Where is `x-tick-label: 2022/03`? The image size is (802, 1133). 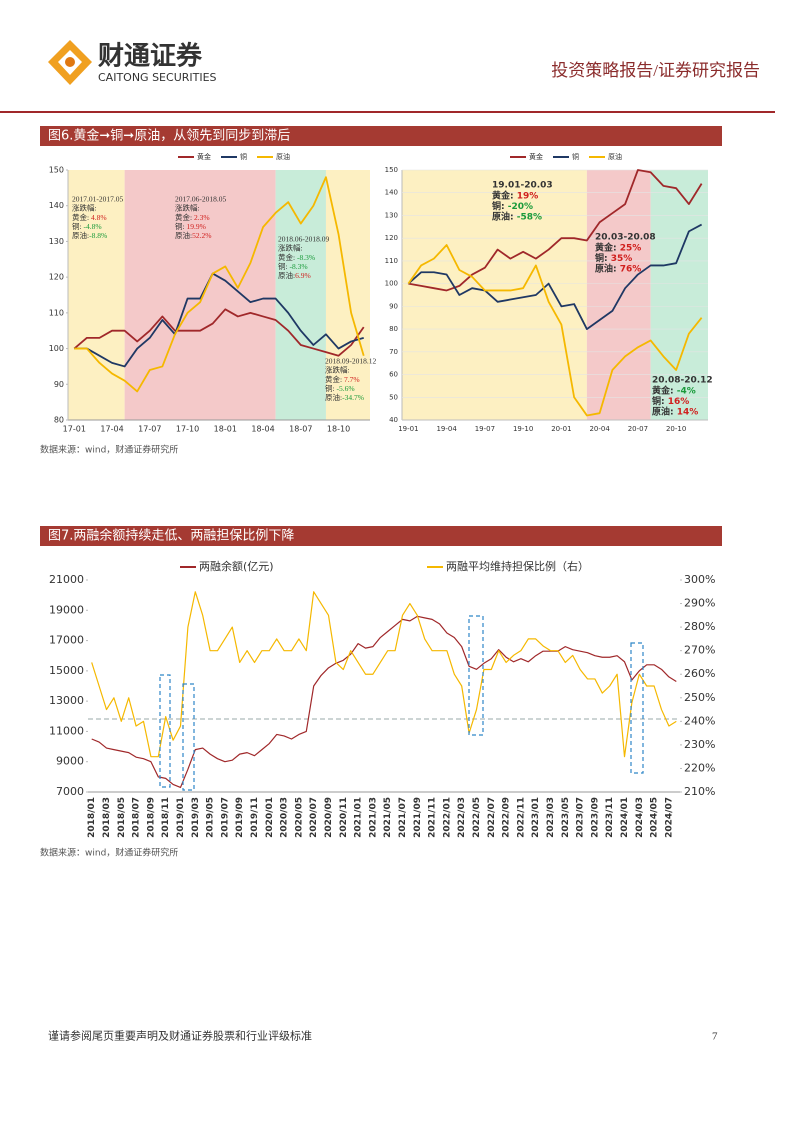
x-tick-label: 2022/03 is located at coordinates (462, 817).